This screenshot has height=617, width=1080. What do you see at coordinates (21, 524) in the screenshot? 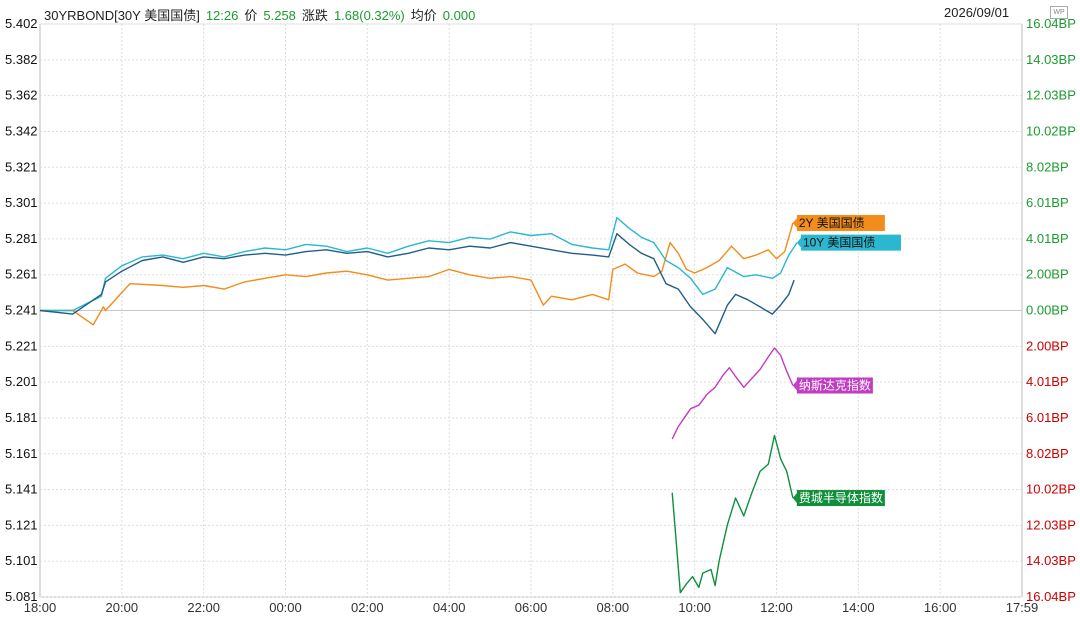
I see `left-tick-label: 5.121` at bounding box center [21, 524].